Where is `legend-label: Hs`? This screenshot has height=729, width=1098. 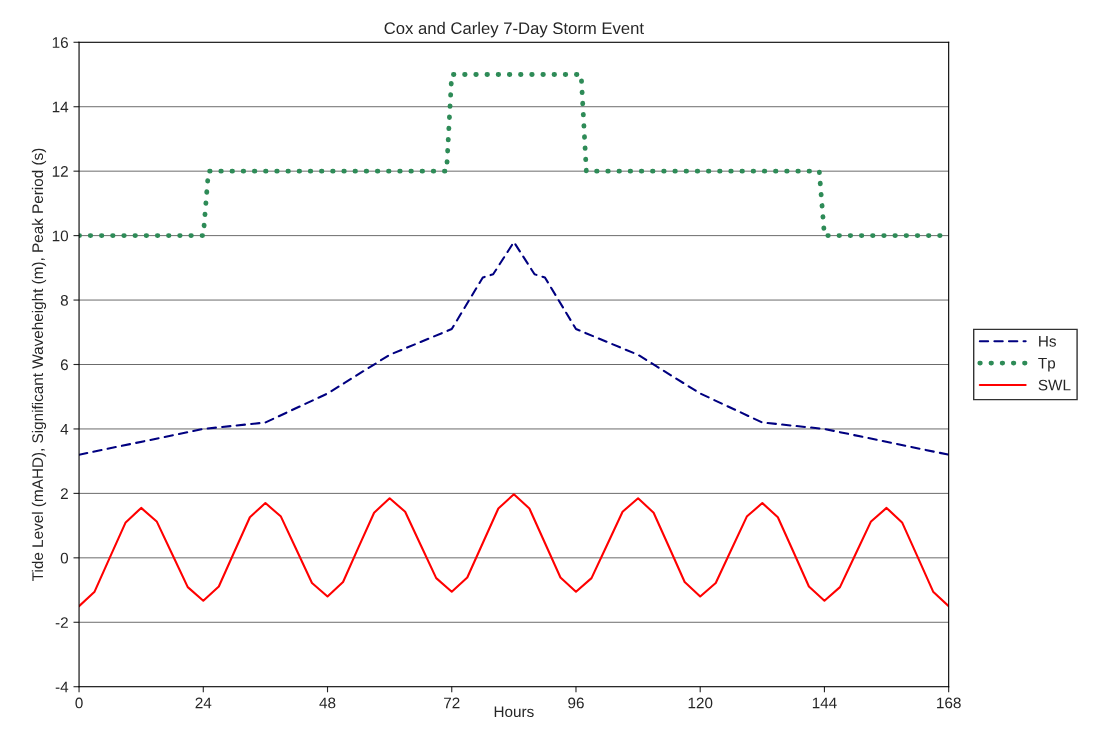 legend-label: Hs is located at coordinates (1047, 341).